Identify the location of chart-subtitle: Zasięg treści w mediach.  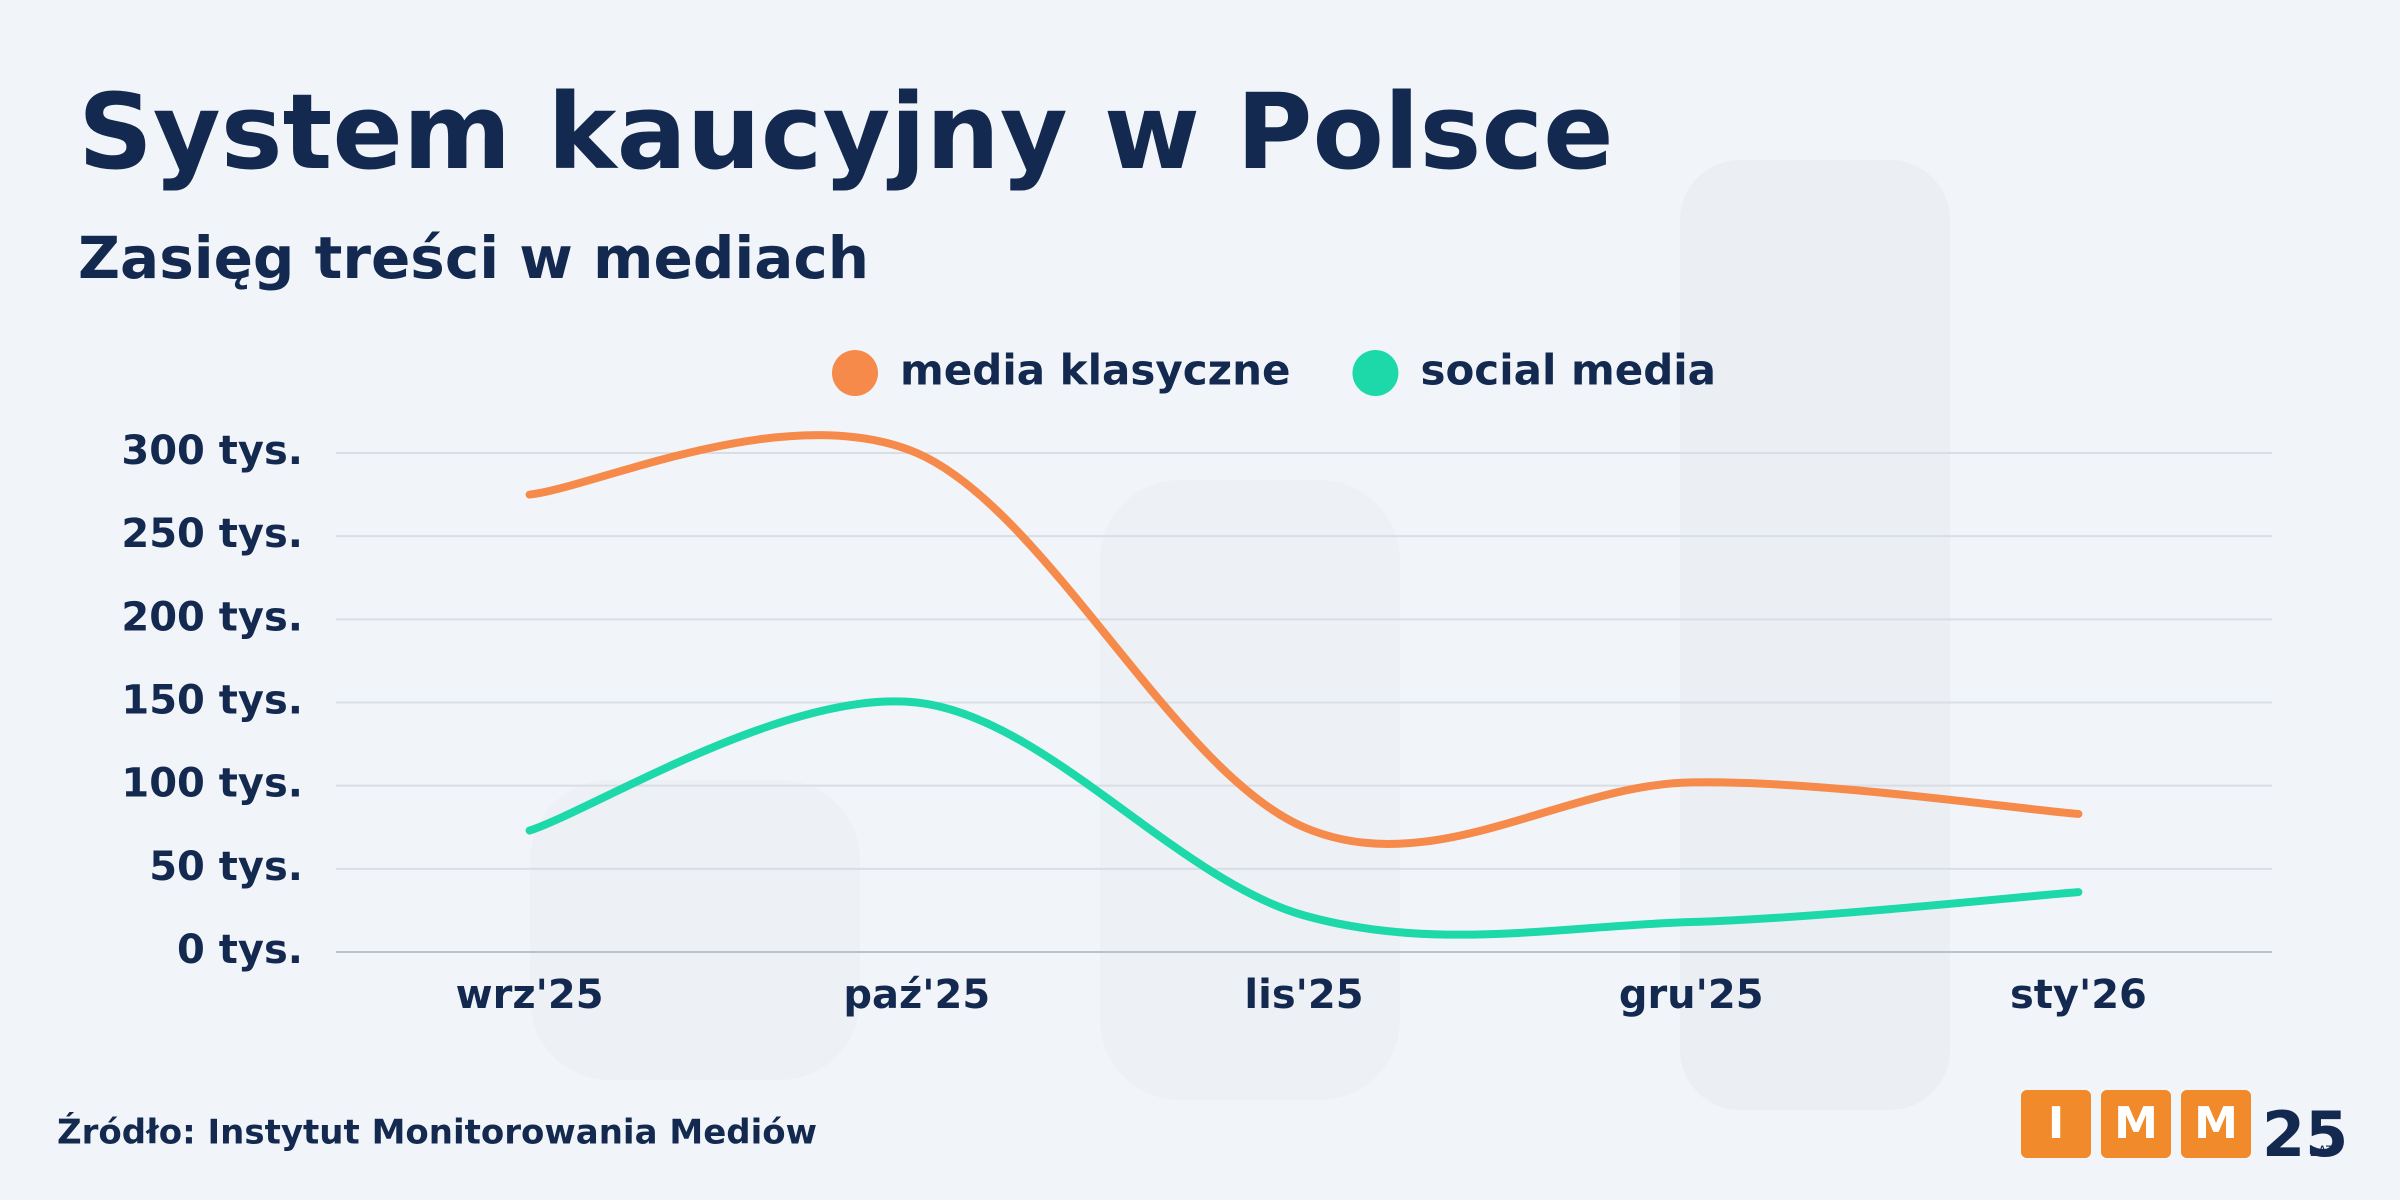
(473, 258).